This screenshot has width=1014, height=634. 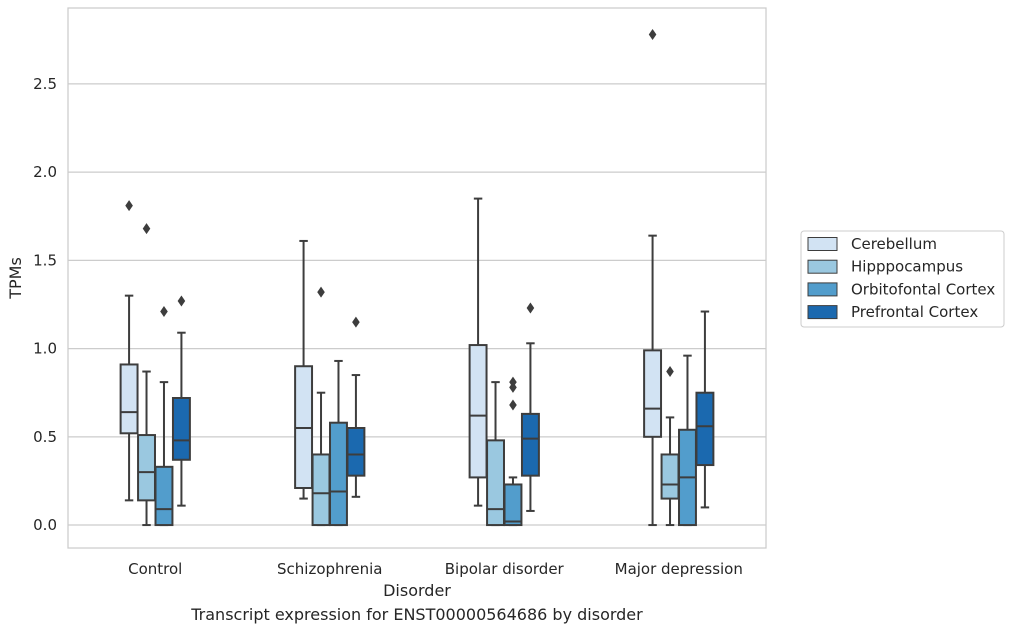 I want to click on legend-label: Prefrontal Cortex, so click(x=914, y=312).